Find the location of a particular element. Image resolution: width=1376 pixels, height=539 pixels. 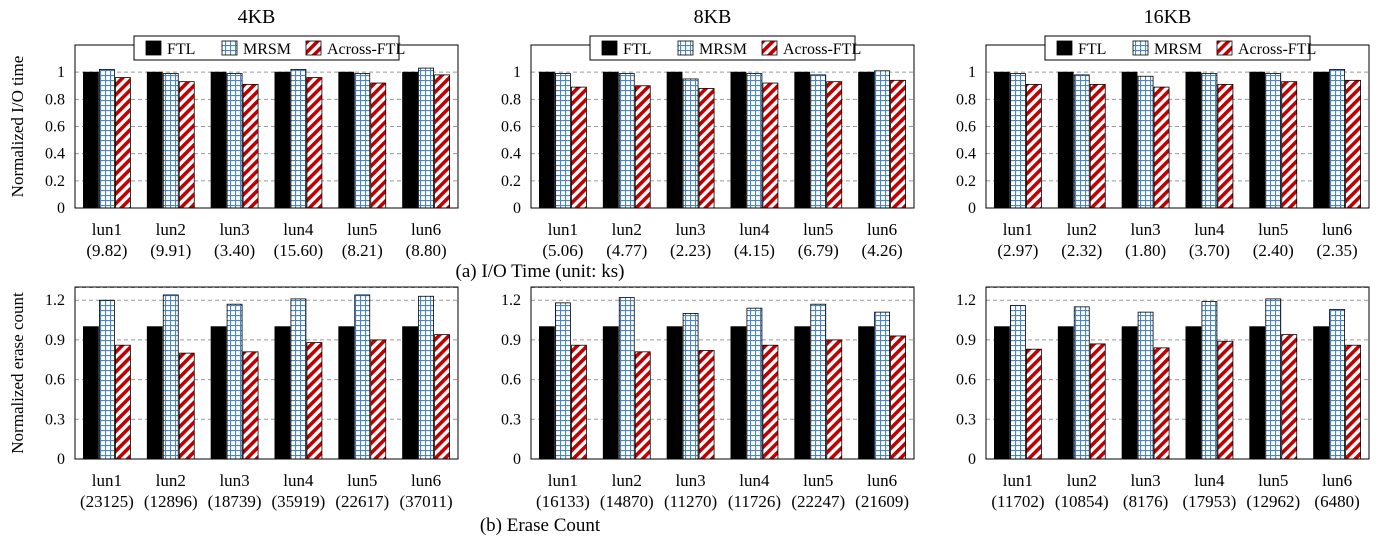

x-tick-sublabel: (18739) is located at coordinates (235, 501).